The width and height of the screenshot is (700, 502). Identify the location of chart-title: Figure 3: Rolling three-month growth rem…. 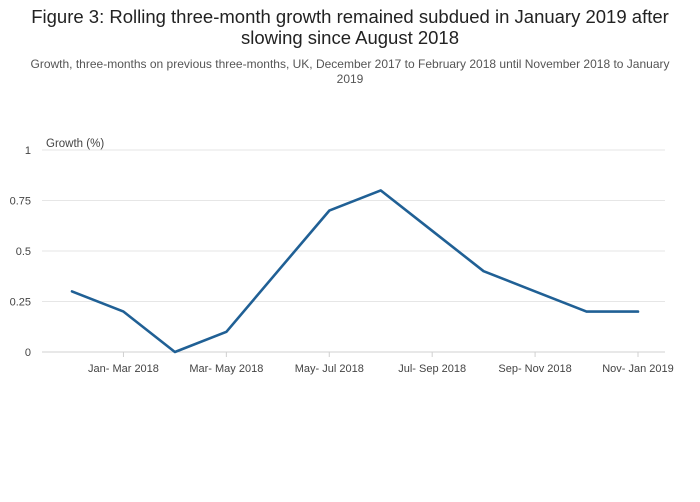
(350, 27).